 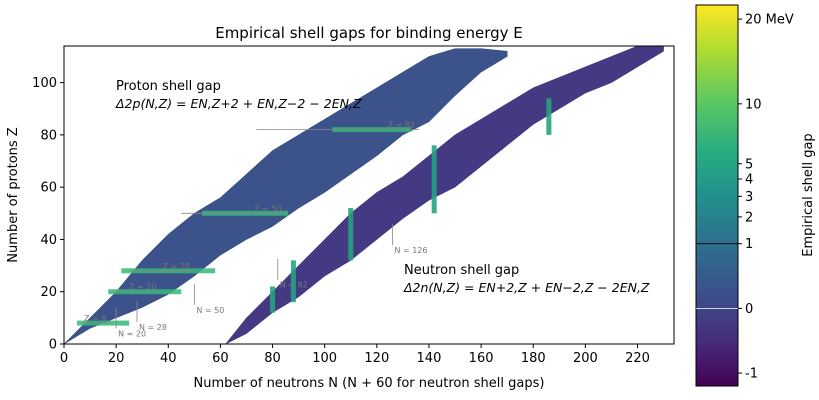 I want to click on x-tick-label: 140, so click(x=429, y=358).